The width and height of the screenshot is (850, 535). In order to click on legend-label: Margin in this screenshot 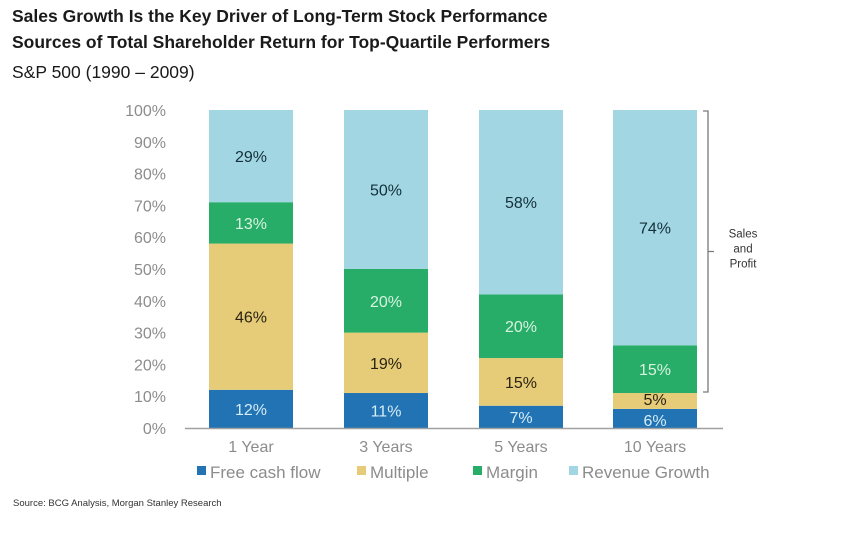, I will do `click(512, 472)`.